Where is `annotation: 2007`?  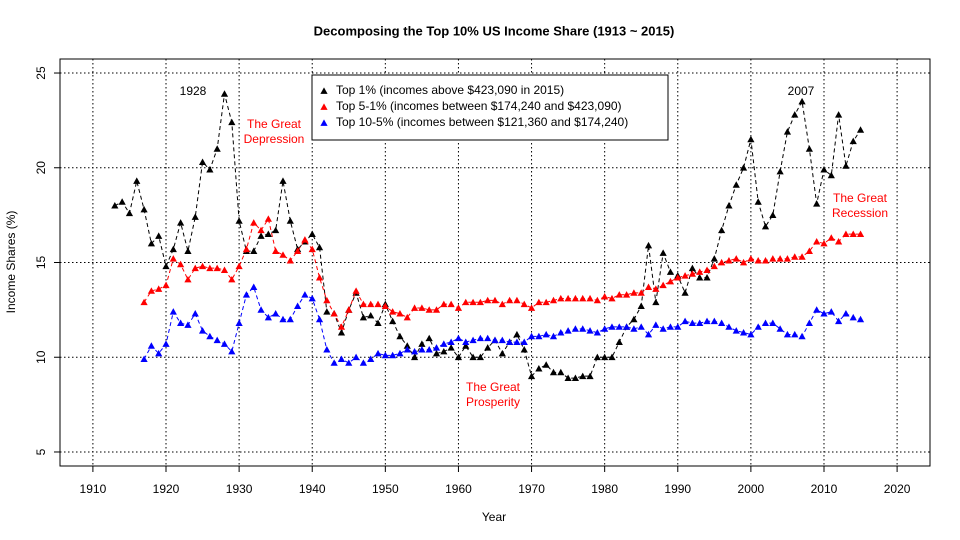
annotation: 2007 is located at coordinates (801, 91).